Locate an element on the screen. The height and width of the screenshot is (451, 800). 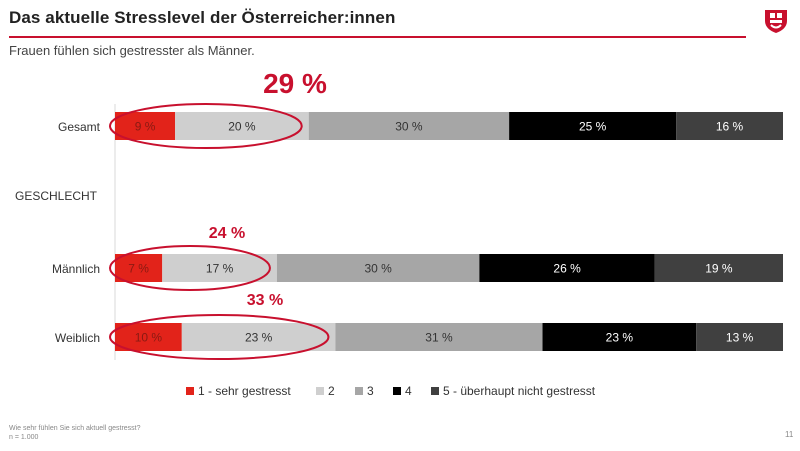
data-label: 10 % is located at coordinates (149, 338).